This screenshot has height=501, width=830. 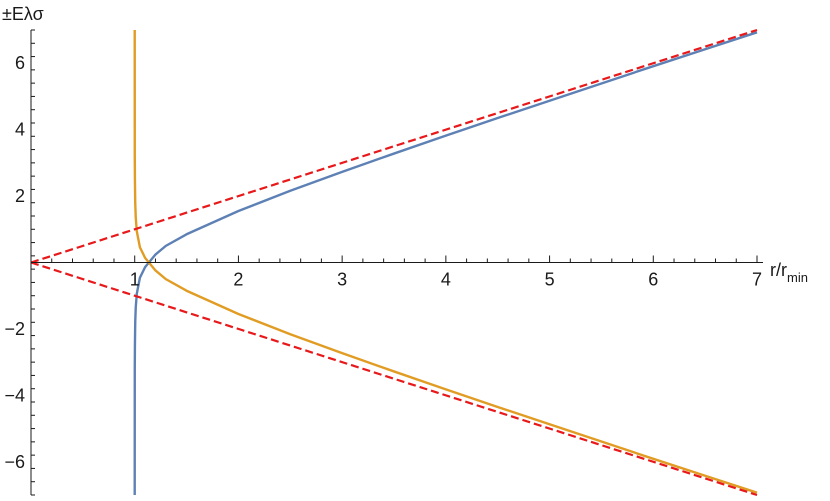 I want to click on y-tick-label: −6, so click(x=14, y=462).